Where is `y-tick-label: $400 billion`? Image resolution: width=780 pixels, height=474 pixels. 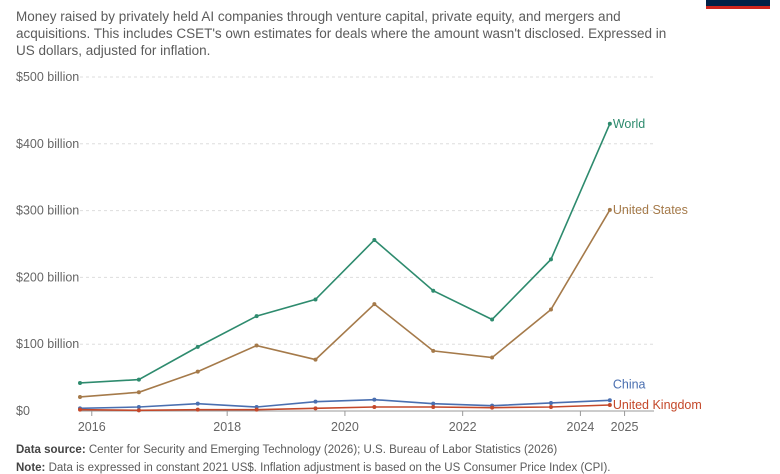 y-tick-label: $400 billion is located at coordinates (47, 144).